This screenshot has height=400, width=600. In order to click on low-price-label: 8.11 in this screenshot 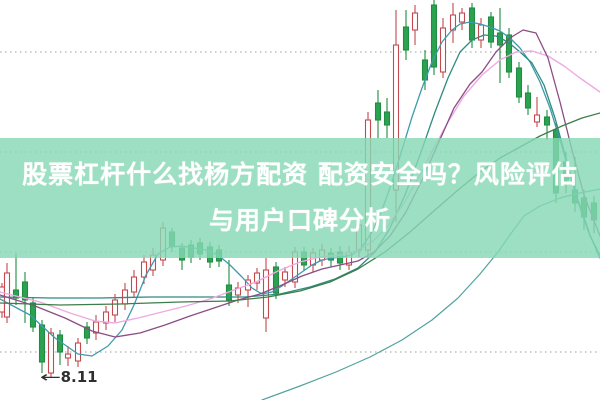, I will do `click(79, 377)`.